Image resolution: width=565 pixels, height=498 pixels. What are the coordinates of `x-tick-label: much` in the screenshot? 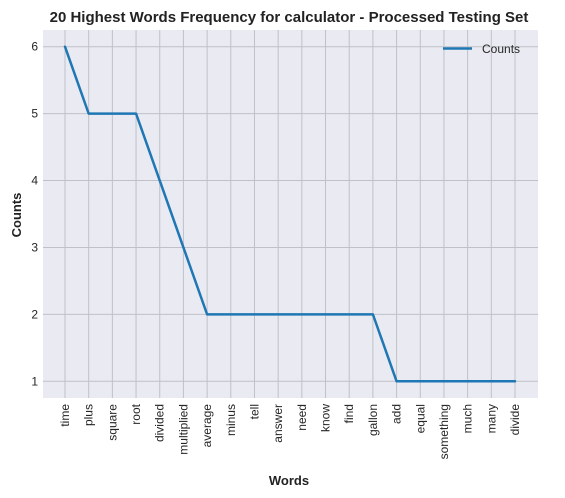 It's located at (468, 418).